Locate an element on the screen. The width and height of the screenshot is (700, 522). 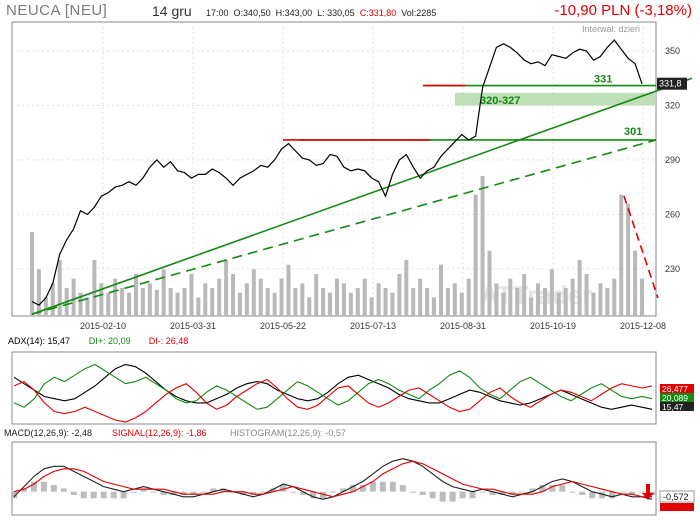
quote-time: 17:00 is located at coordinates (217, 13).